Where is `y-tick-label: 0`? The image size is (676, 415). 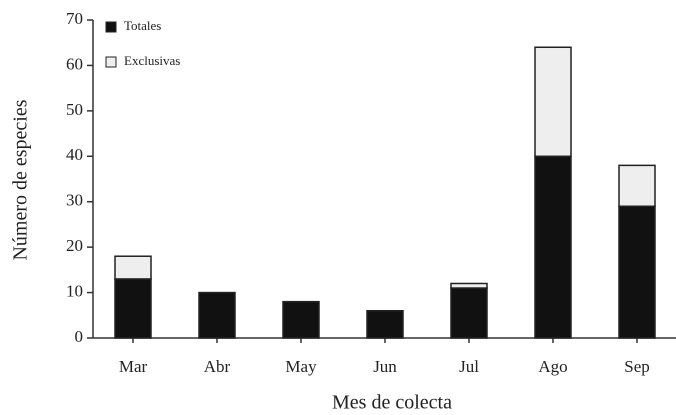 y-tick-label: 0 is located at coordinates (79, 336).